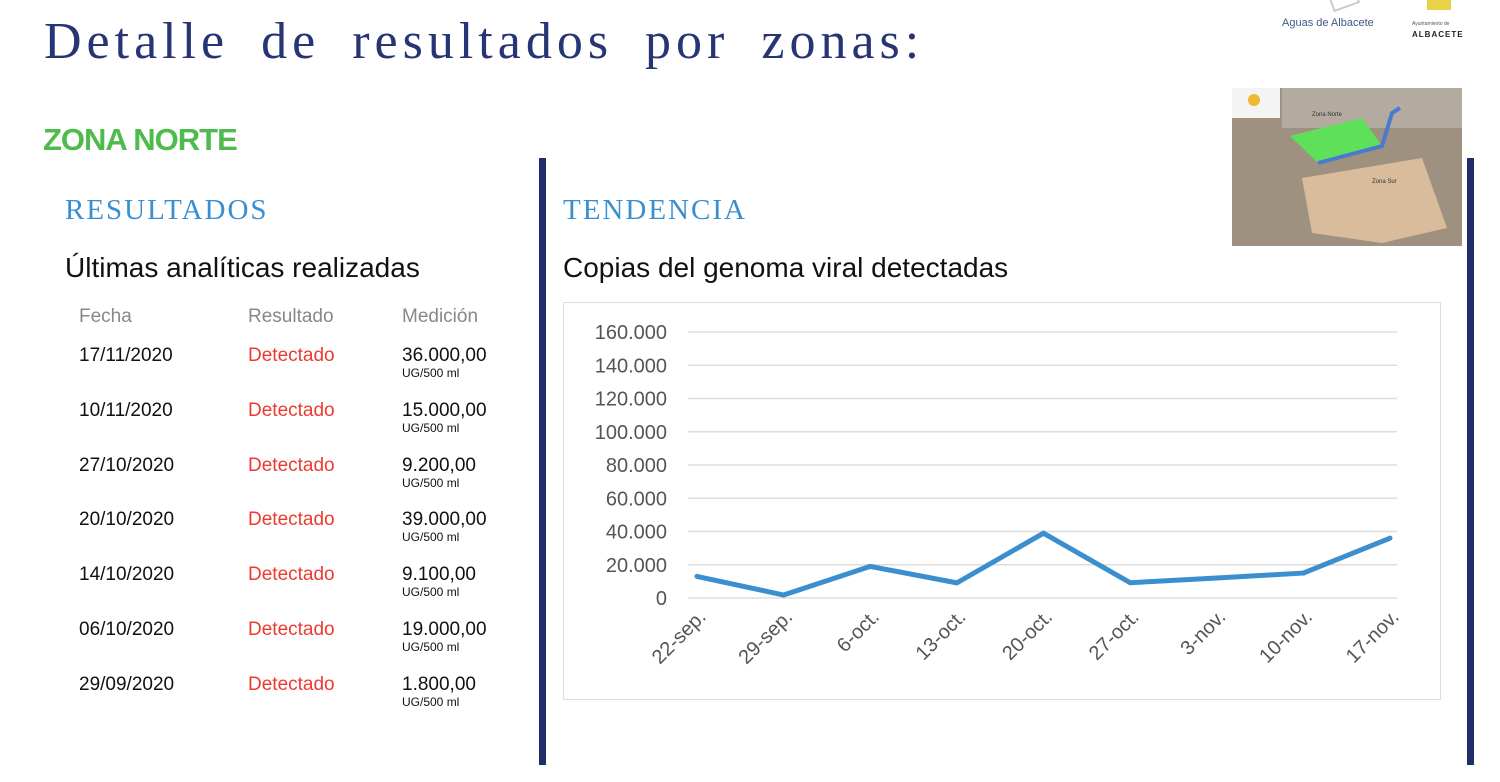  I want to click on zone-title: ZONA NORTE, so click(140, 139).